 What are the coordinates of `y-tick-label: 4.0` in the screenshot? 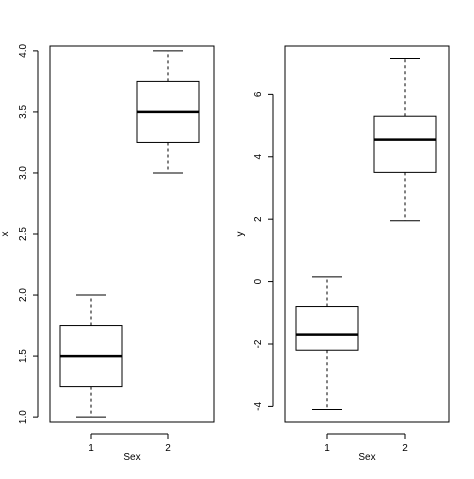 It's located at (23, 50).